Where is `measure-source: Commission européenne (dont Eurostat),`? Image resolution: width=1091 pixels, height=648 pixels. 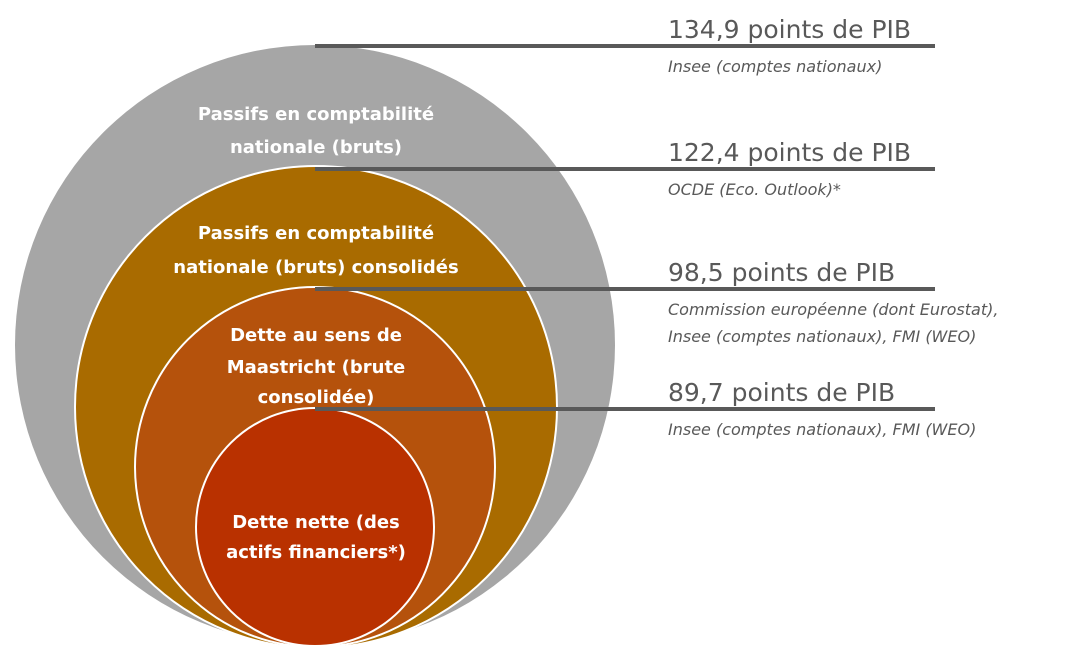 measure-source: Commission européenne (dont Eurostat), is located at coordinates (833, 309).